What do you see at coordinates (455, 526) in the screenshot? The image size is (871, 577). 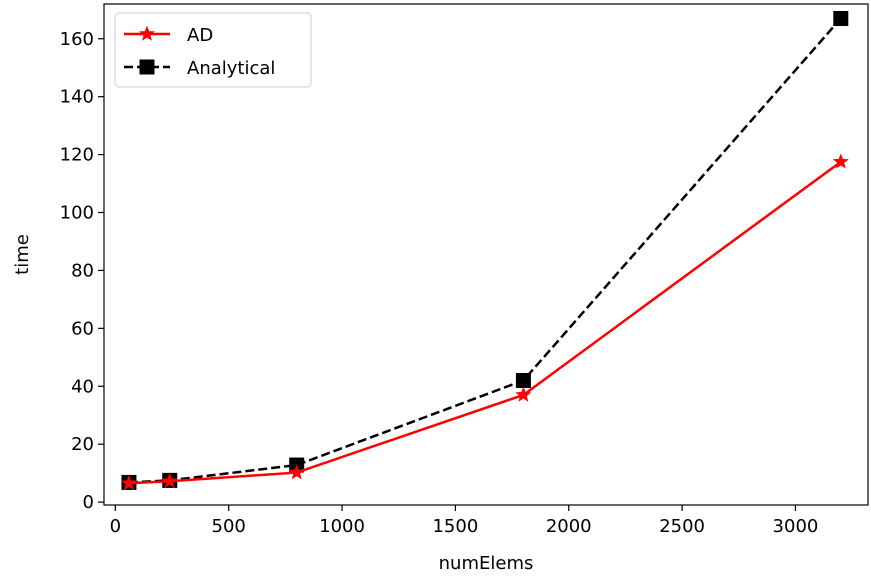 I see `x-tick-label: 1500` at bounding box center [455, 526].